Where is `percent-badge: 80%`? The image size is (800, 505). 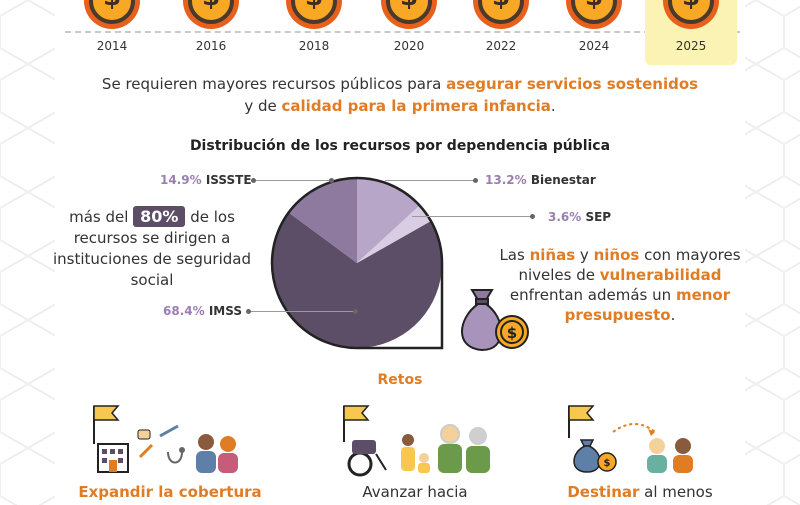
percent-badge: 80% is located at coordinates (159, 216).